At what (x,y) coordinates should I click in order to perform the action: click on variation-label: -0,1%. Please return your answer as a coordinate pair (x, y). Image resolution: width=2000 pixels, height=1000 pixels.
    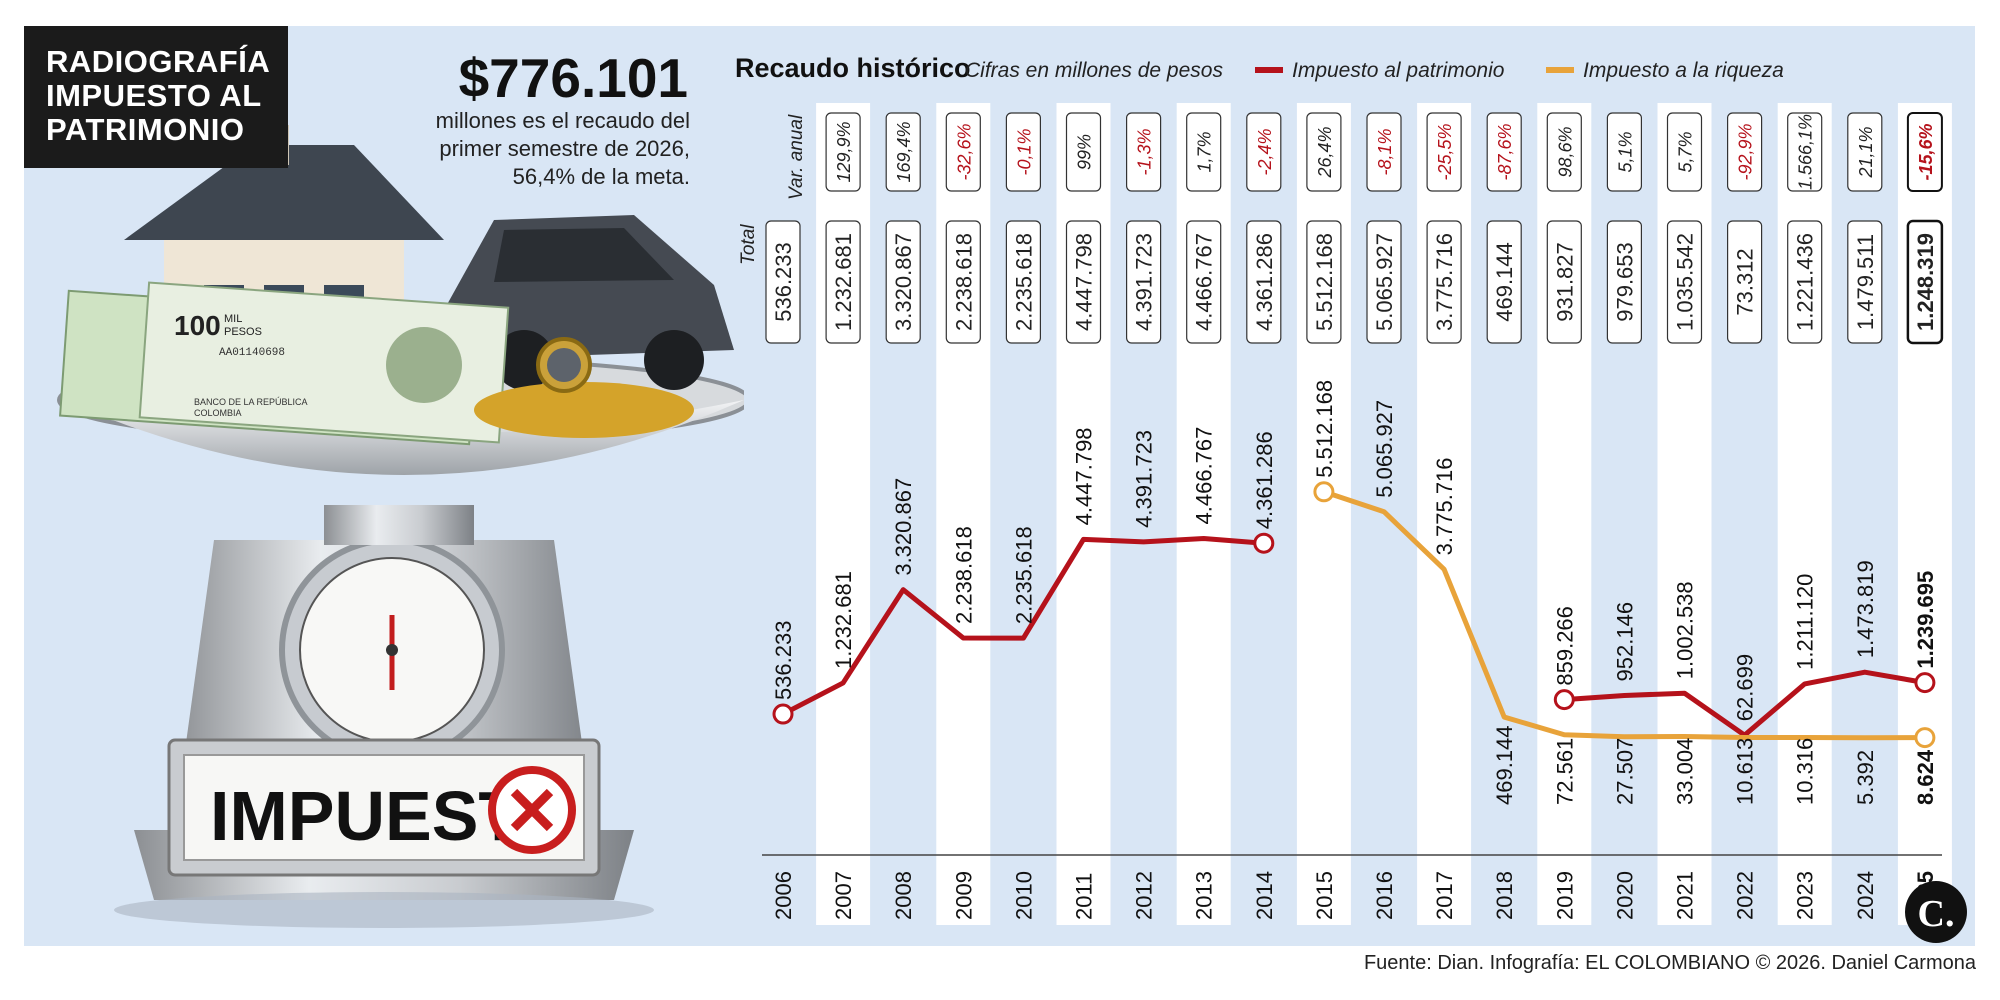
    Looking at the image, I should click on (1024, 151).